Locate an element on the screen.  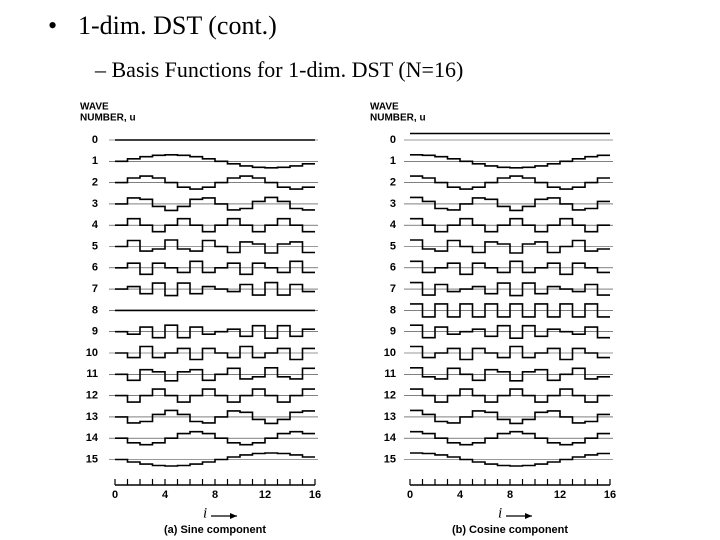
slide-subtitle: – Basis Functions for 1-dim. DST (N=16) is located at coordinates (278, 69).